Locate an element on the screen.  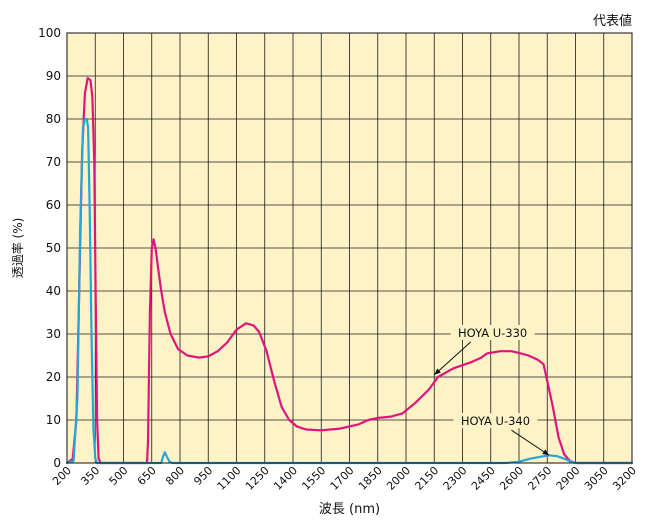
annotations: HOYA U-330 HOYA U-340 is located at coordinates (491, 390).